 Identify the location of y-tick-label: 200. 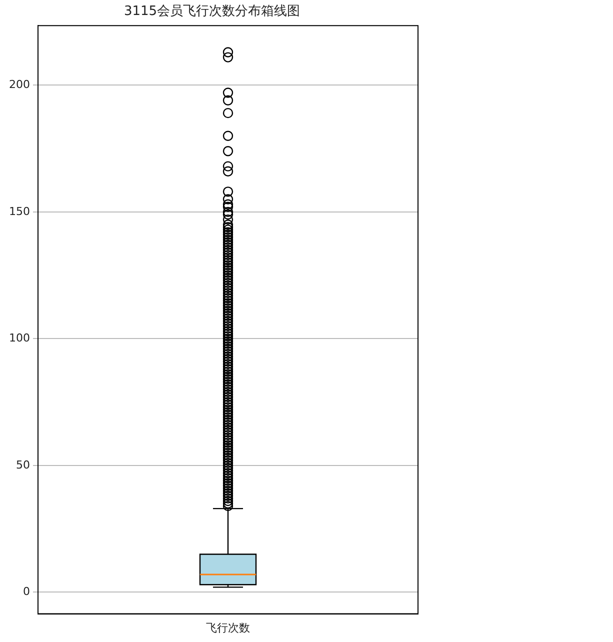
(19, 85).